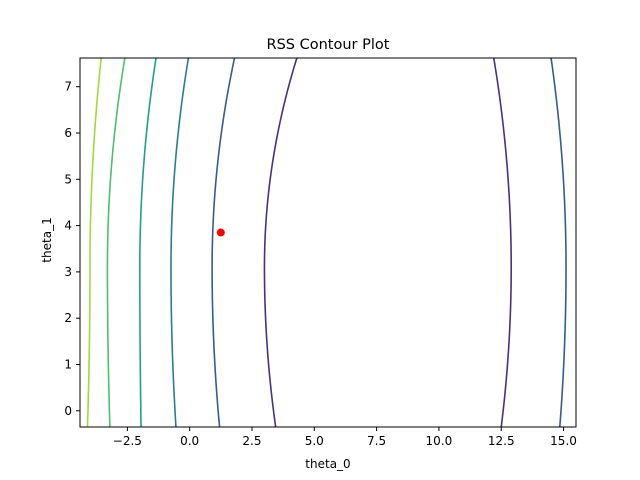  I want to click on y-axis-label: theta_1, so click(47, 239).